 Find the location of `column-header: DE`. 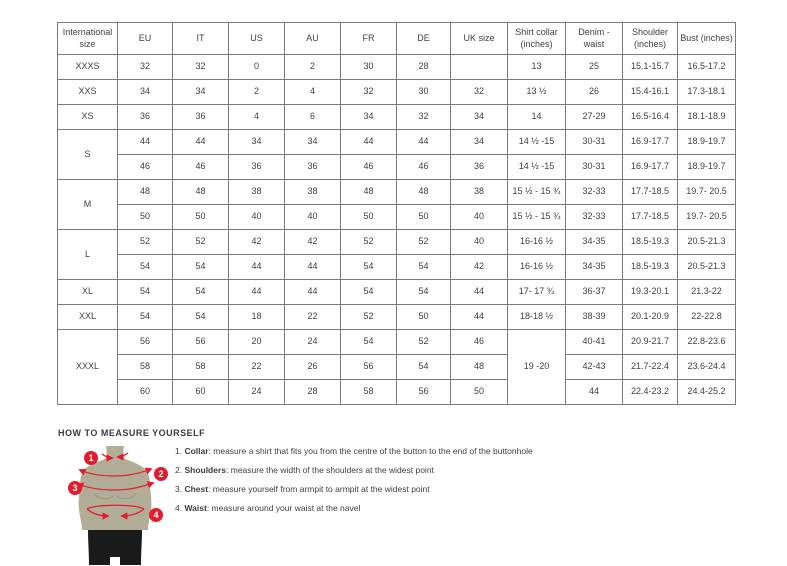

column-header: DE is located at coordinates (423, 38).